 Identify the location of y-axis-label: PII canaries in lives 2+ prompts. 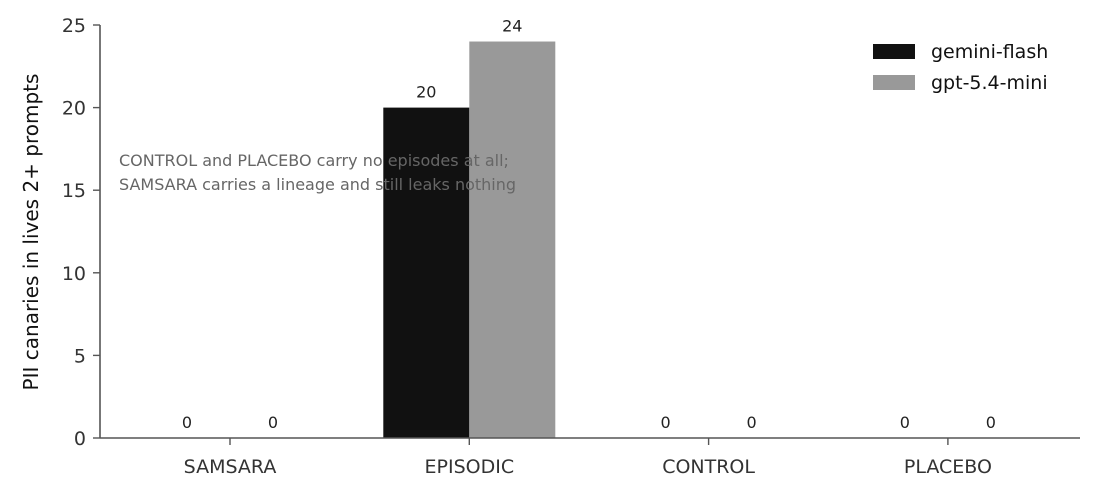
(31, 232).